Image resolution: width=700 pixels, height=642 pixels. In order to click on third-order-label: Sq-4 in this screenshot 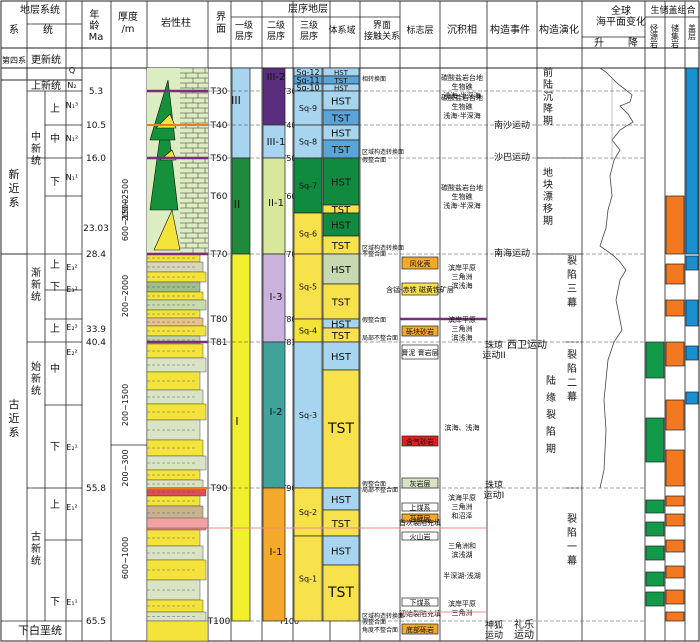, I will do `click(308, 331)`.